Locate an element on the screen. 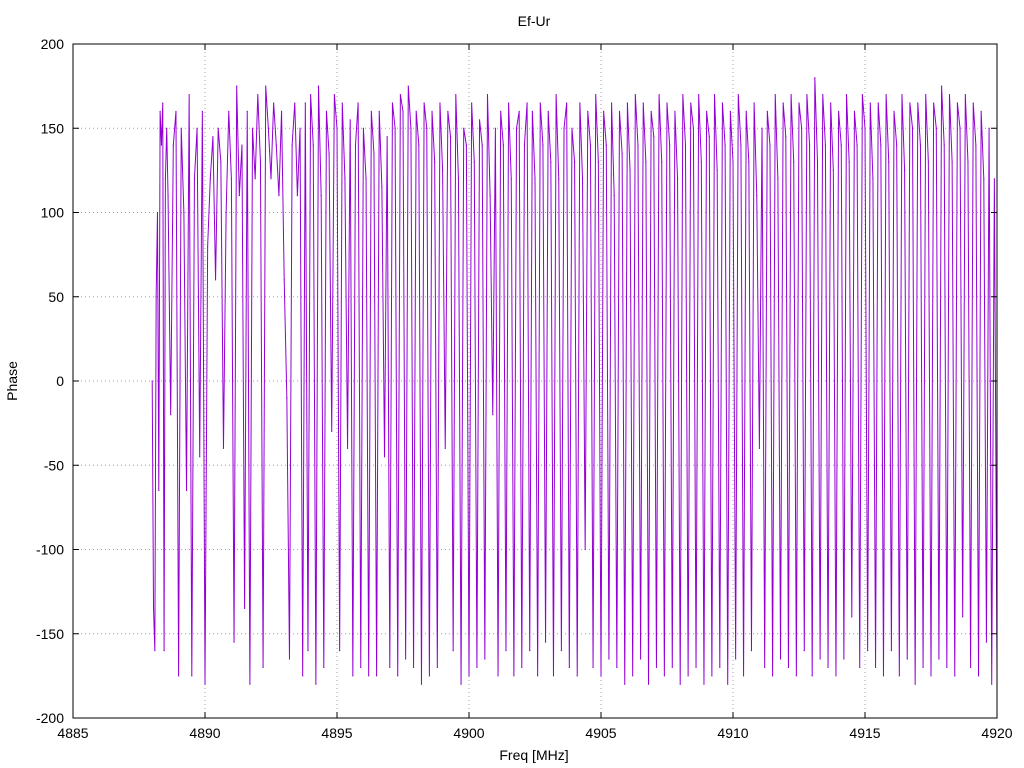 This screenshot has height=768, width=1024. y-tick-label: 150 is located at coordinates (53, 128).